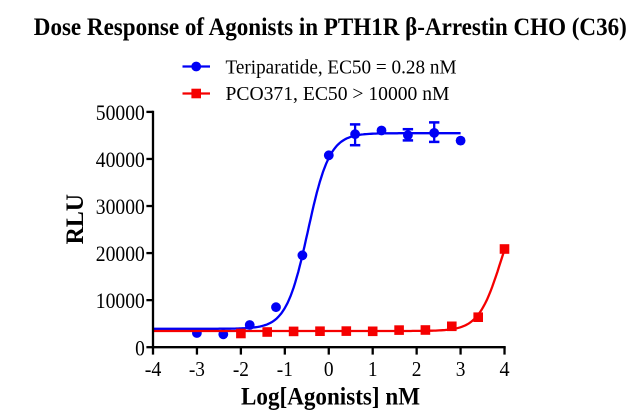 Image resolution: width=643 pixels, height=418 pixels. What do you see at coordinates (330, 397) in the screenshot?
I see `svg-text: Log[Agonists] nM` at bounding box center [330, 397].